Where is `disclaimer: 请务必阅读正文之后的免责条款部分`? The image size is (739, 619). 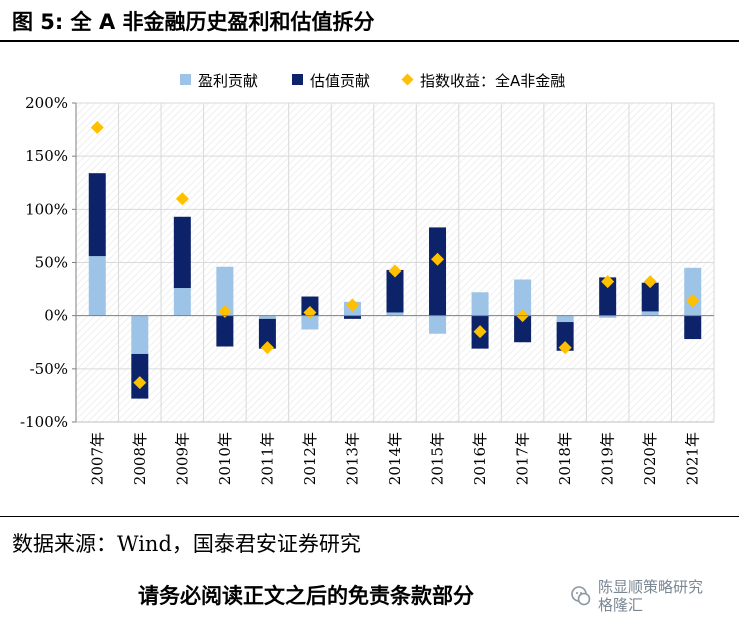
disclaimer: 请务必阅读正文之后的免责条款部分 is located at coordinates (306, 595).